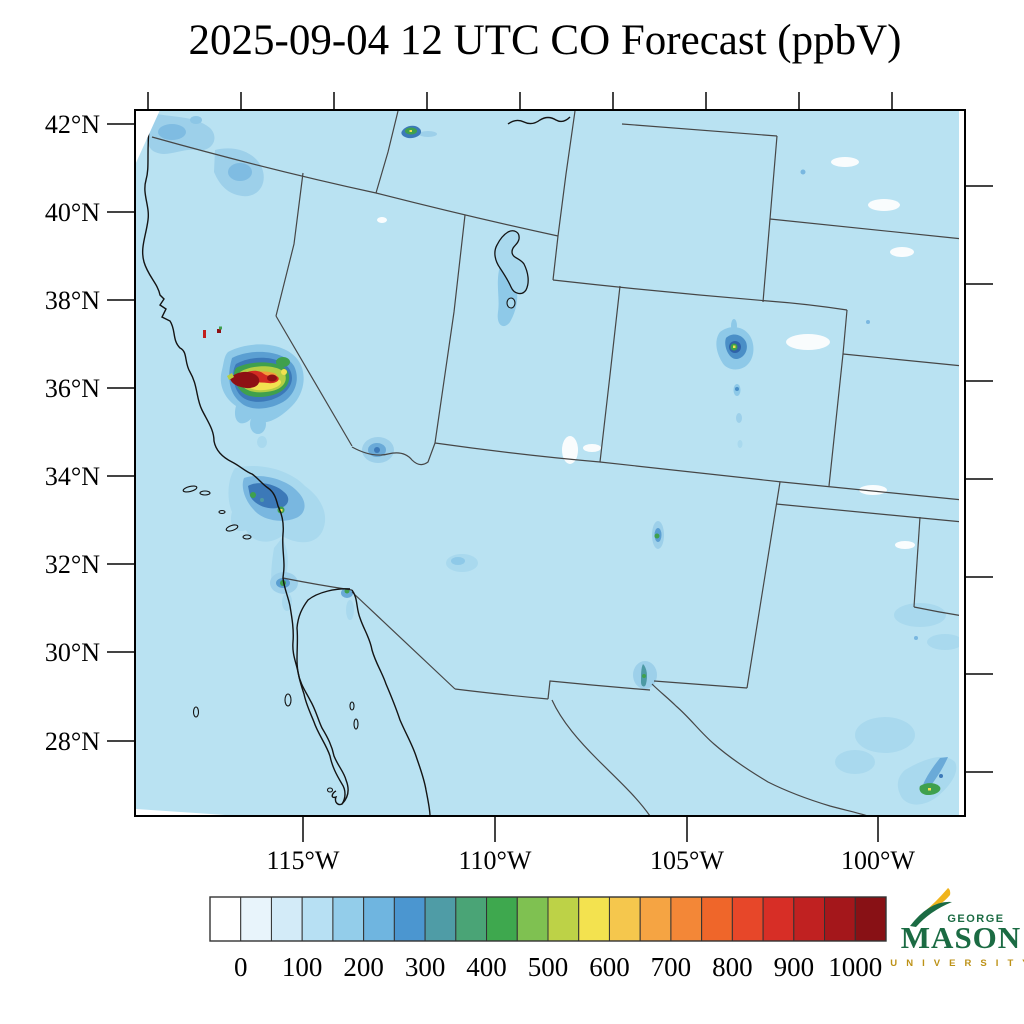 This screenshot has height=1024, width=1024. Describe the element at coordinates (419, 132) in the screenshot. I see `hotspot-boise` at that location.